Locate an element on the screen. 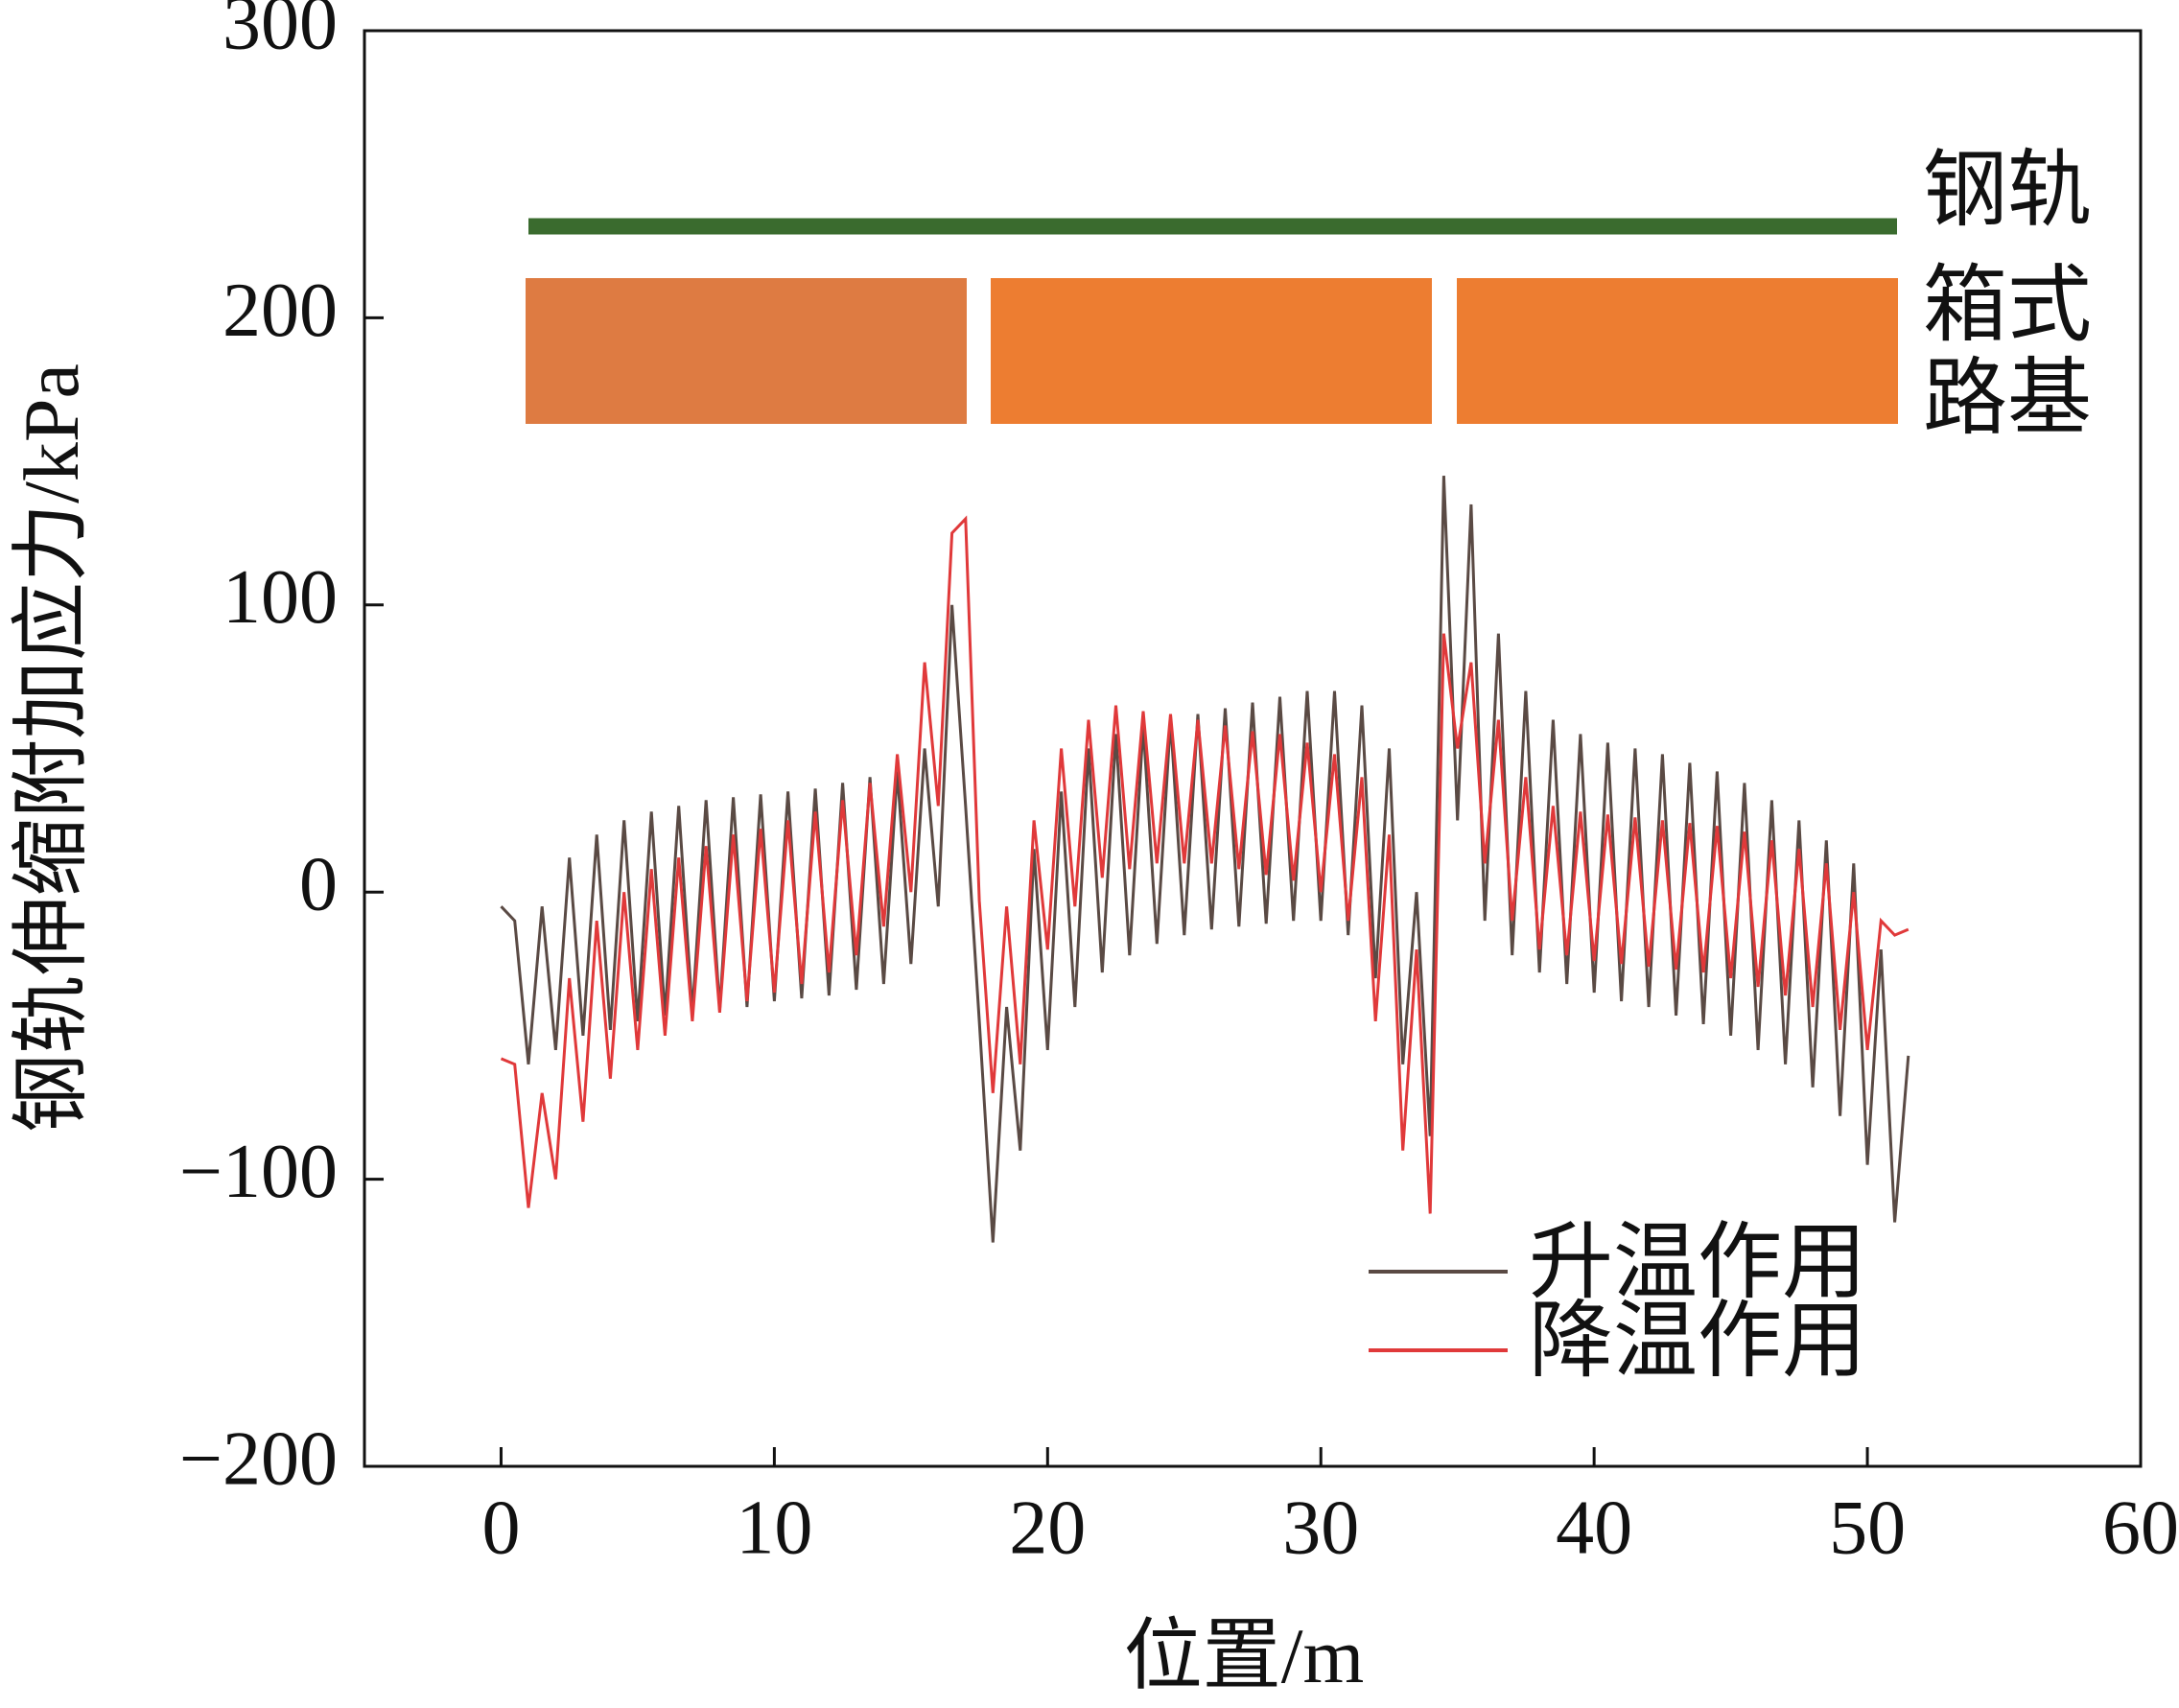 This screenshot has width=2179, height=1708. subgrade-label: 路基 is located at coordinates (2008, 400).